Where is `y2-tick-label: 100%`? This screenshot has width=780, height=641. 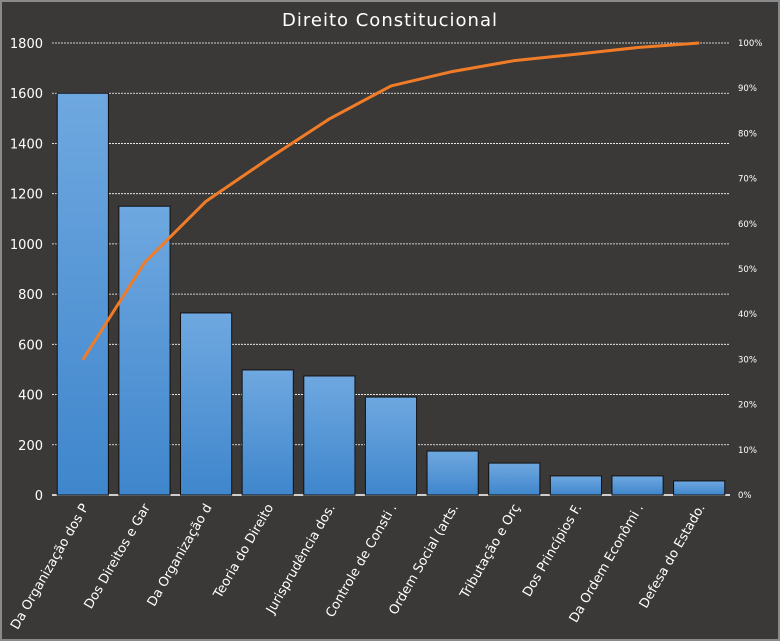 y2-tick-label: 100% is located at coordinates (750, 44).